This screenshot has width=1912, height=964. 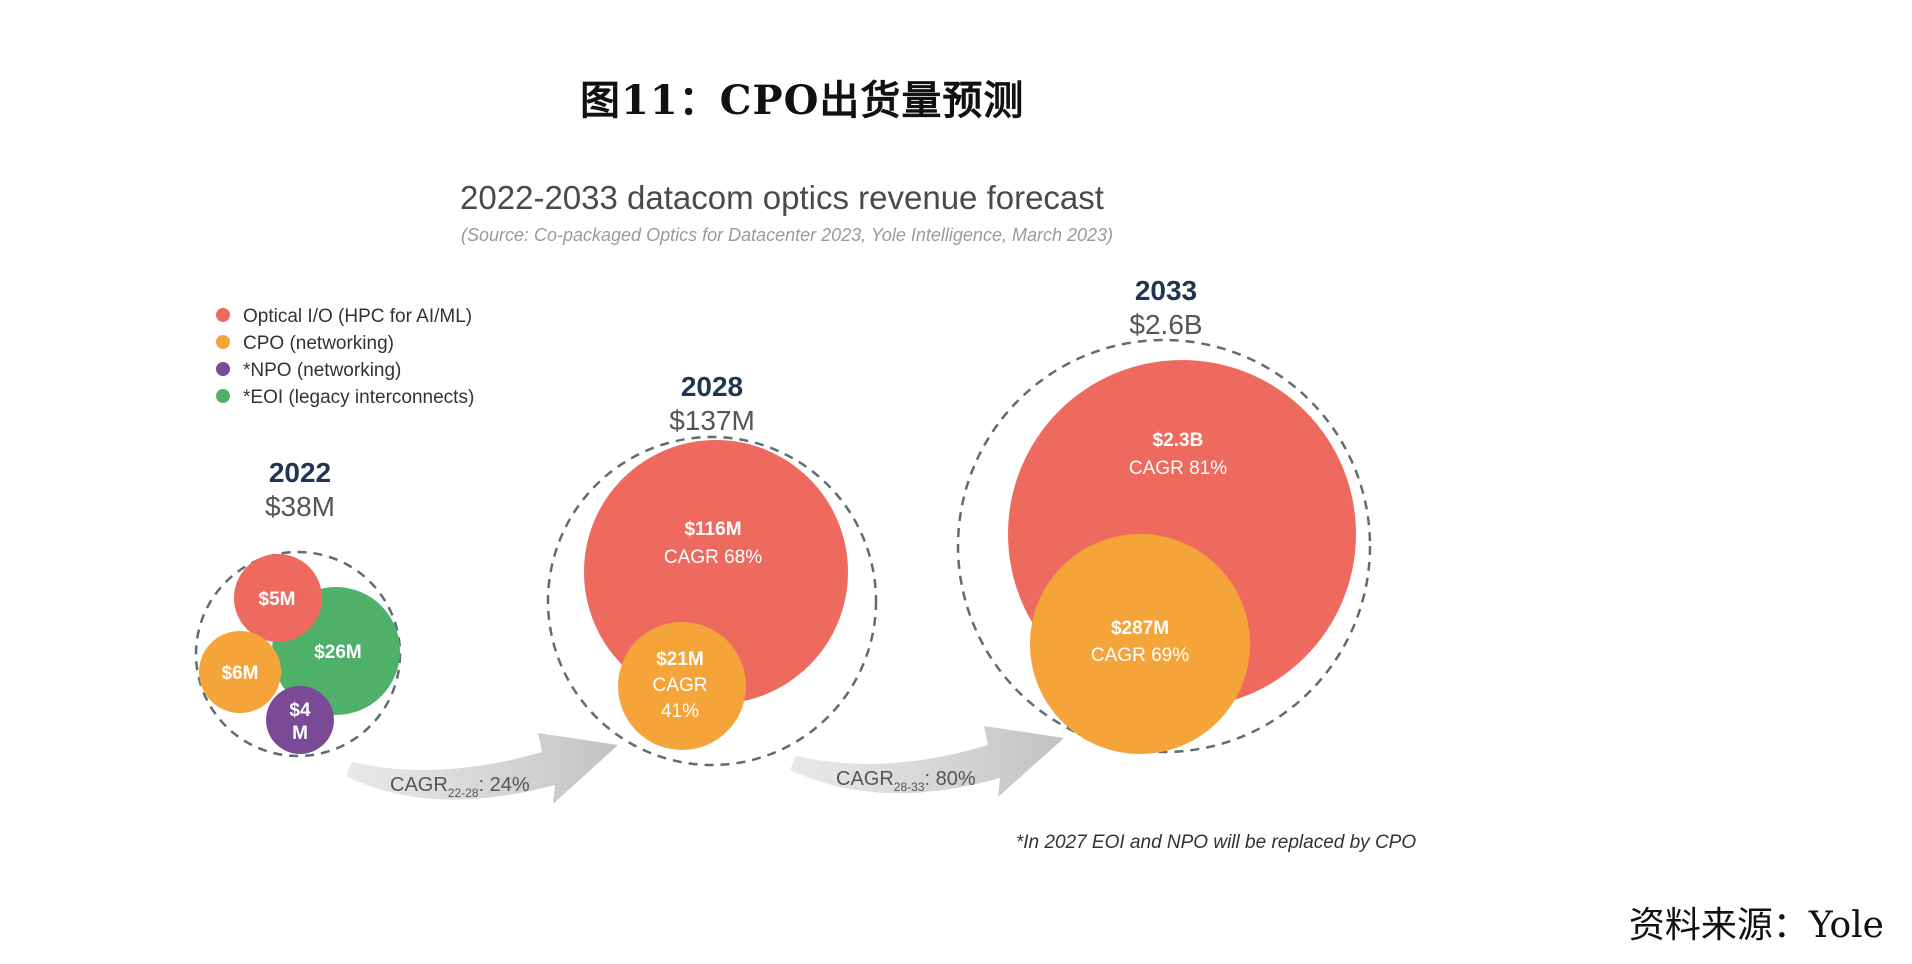 I want to click on bubble-npo-2022, so click(x=300, y=720).